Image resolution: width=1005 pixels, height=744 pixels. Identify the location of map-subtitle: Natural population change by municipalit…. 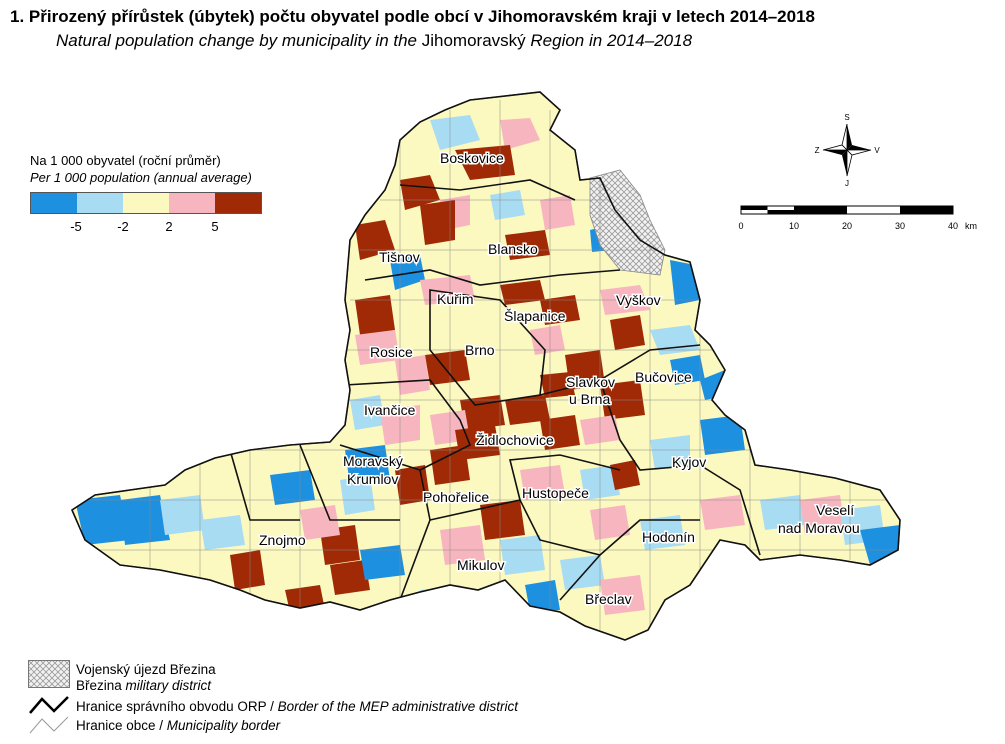
(374, 40).